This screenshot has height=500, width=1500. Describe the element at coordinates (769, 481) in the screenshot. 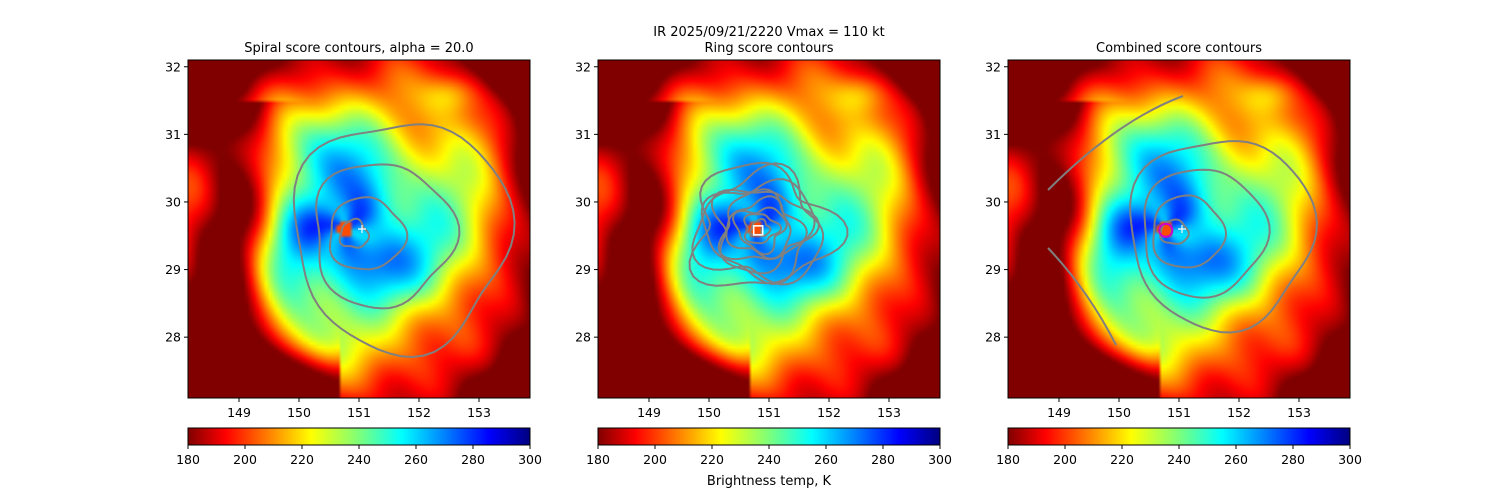

I see `colorbar-label: Brightness temp, K` at that location.